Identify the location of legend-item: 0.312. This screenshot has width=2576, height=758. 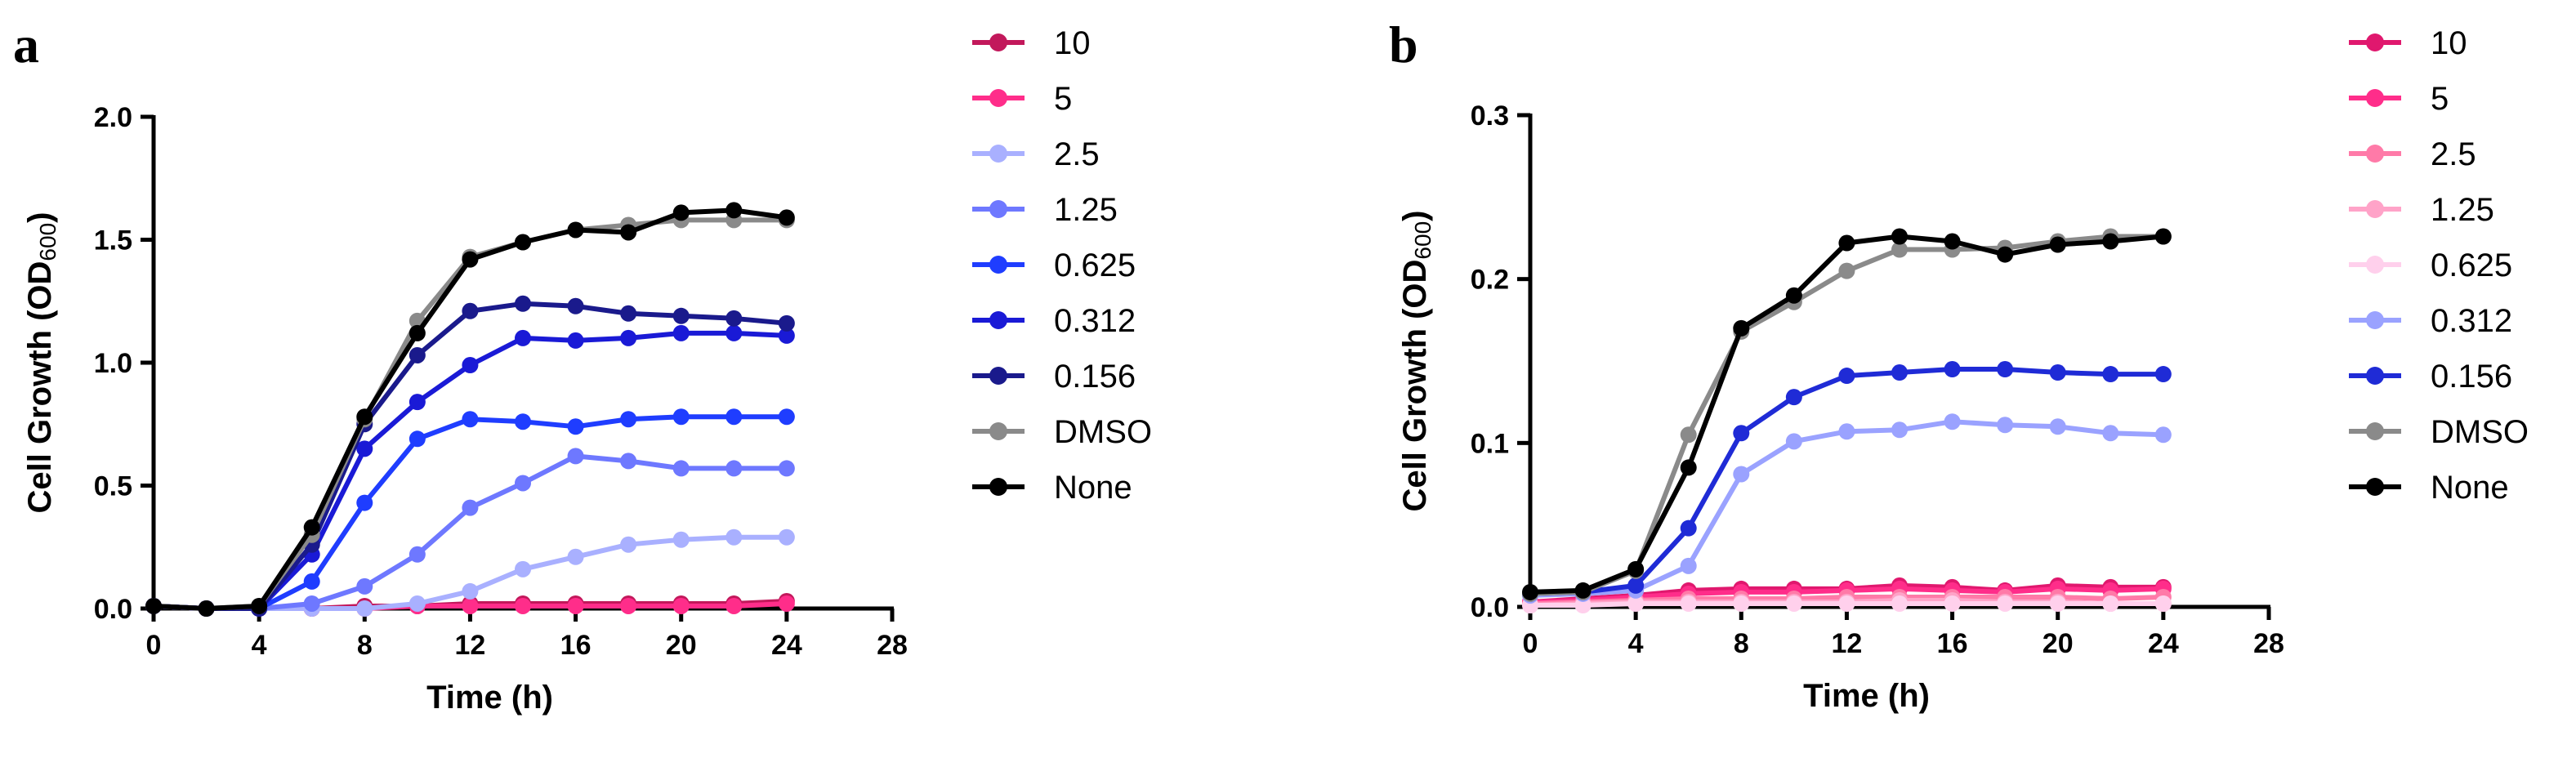
(2430, 321).